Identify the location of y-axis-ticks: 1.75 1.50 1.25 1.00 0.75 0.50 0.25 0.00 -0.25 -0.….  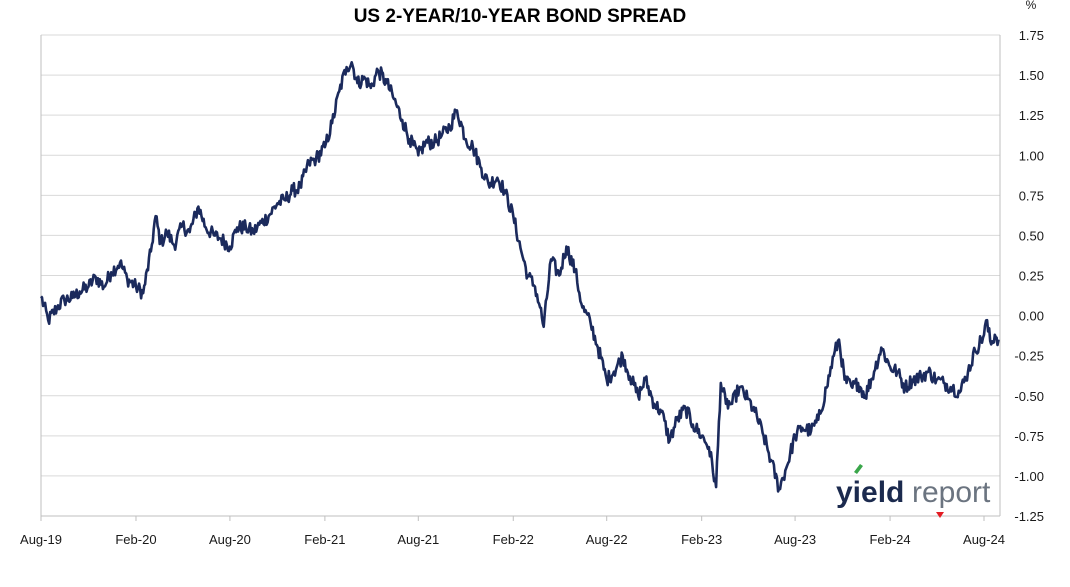
(1029, 276).